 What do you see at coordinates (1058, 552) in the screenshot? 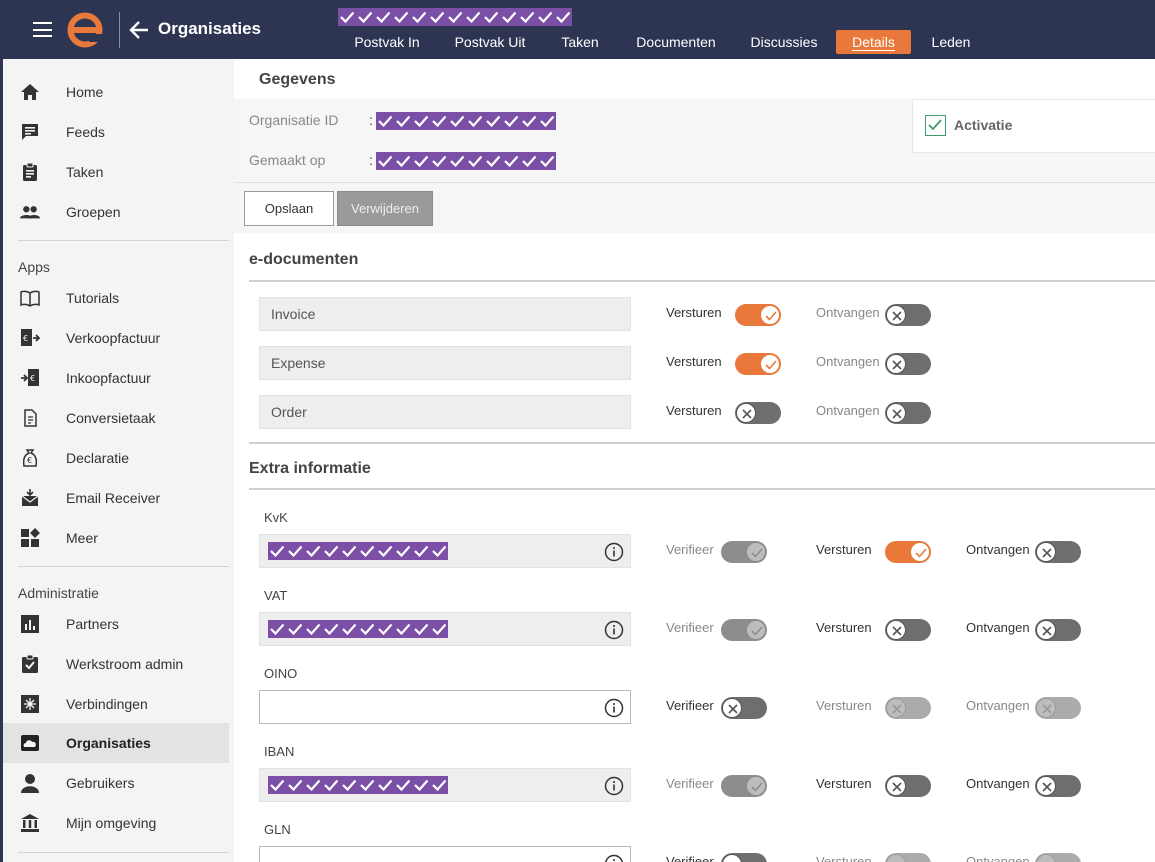
I see `kvk-receive-toggle` at bounding box center [1058, 552].